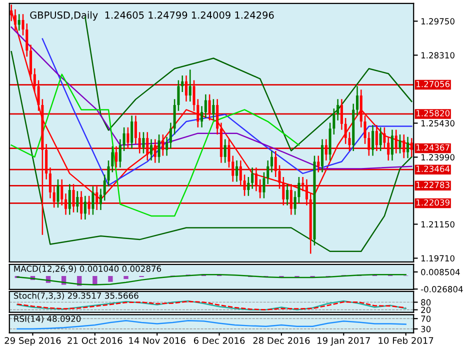 The image size is (470, 347). Describe the element at coordinates (47, 319) in the screenshot. I see `chart-title: RSI(14) 48.0920` at that location.